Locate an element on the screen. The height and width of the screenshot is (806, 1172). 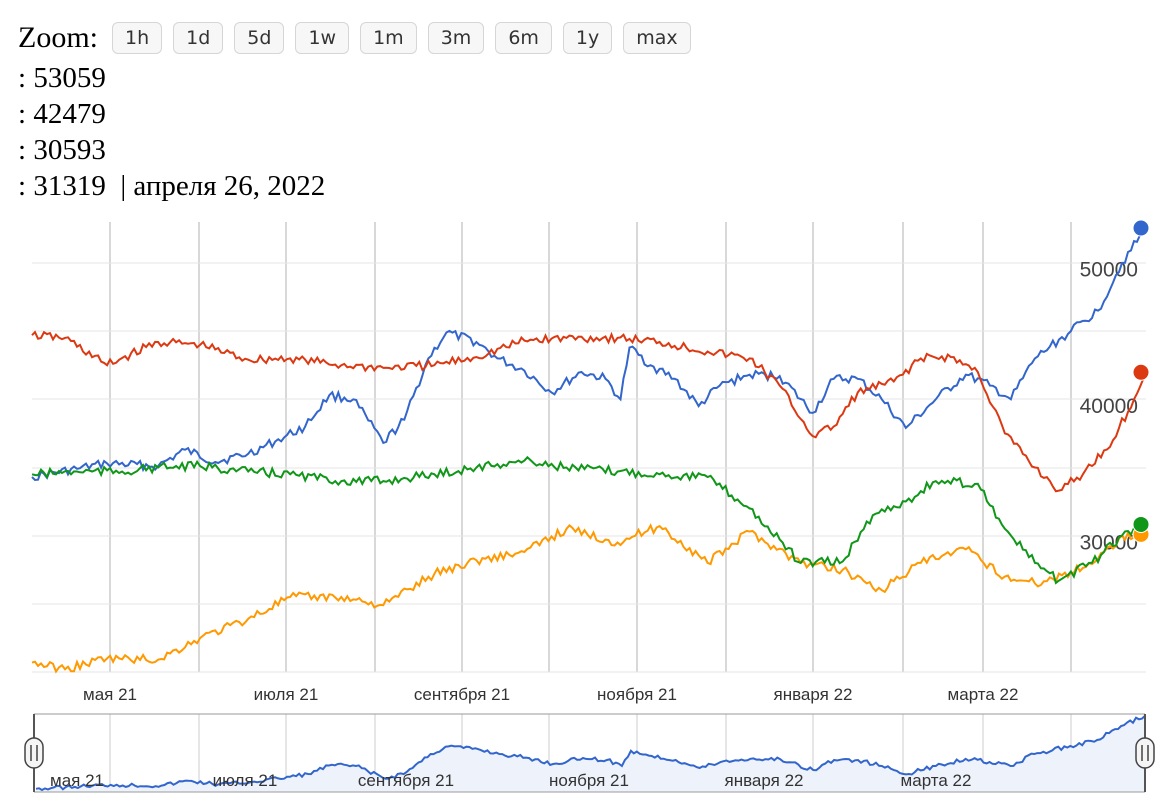
readout-row-series-3: : 30593 is located at coordinates (171, 150).